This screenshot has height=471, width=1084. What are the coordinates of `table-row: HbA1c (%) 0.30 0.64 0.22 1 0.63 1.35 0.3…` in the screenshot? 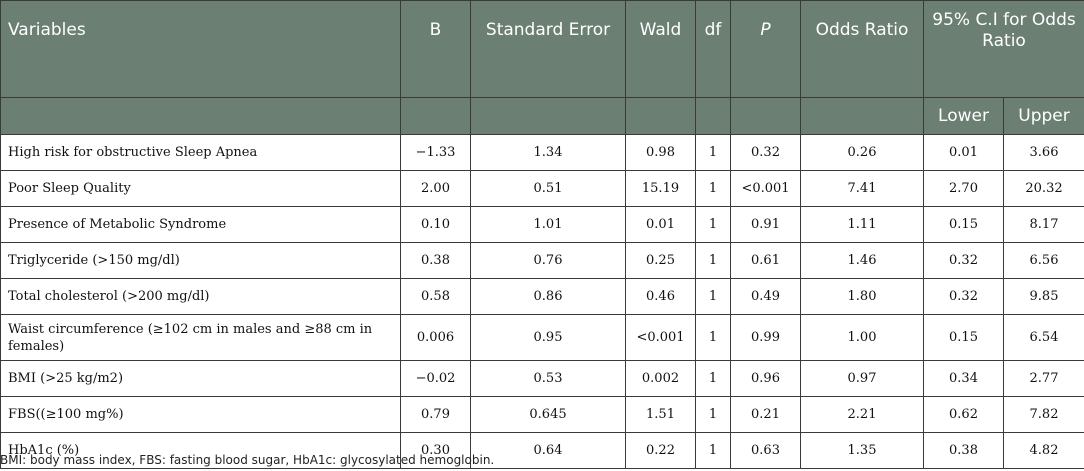 It's located at (542, 450).